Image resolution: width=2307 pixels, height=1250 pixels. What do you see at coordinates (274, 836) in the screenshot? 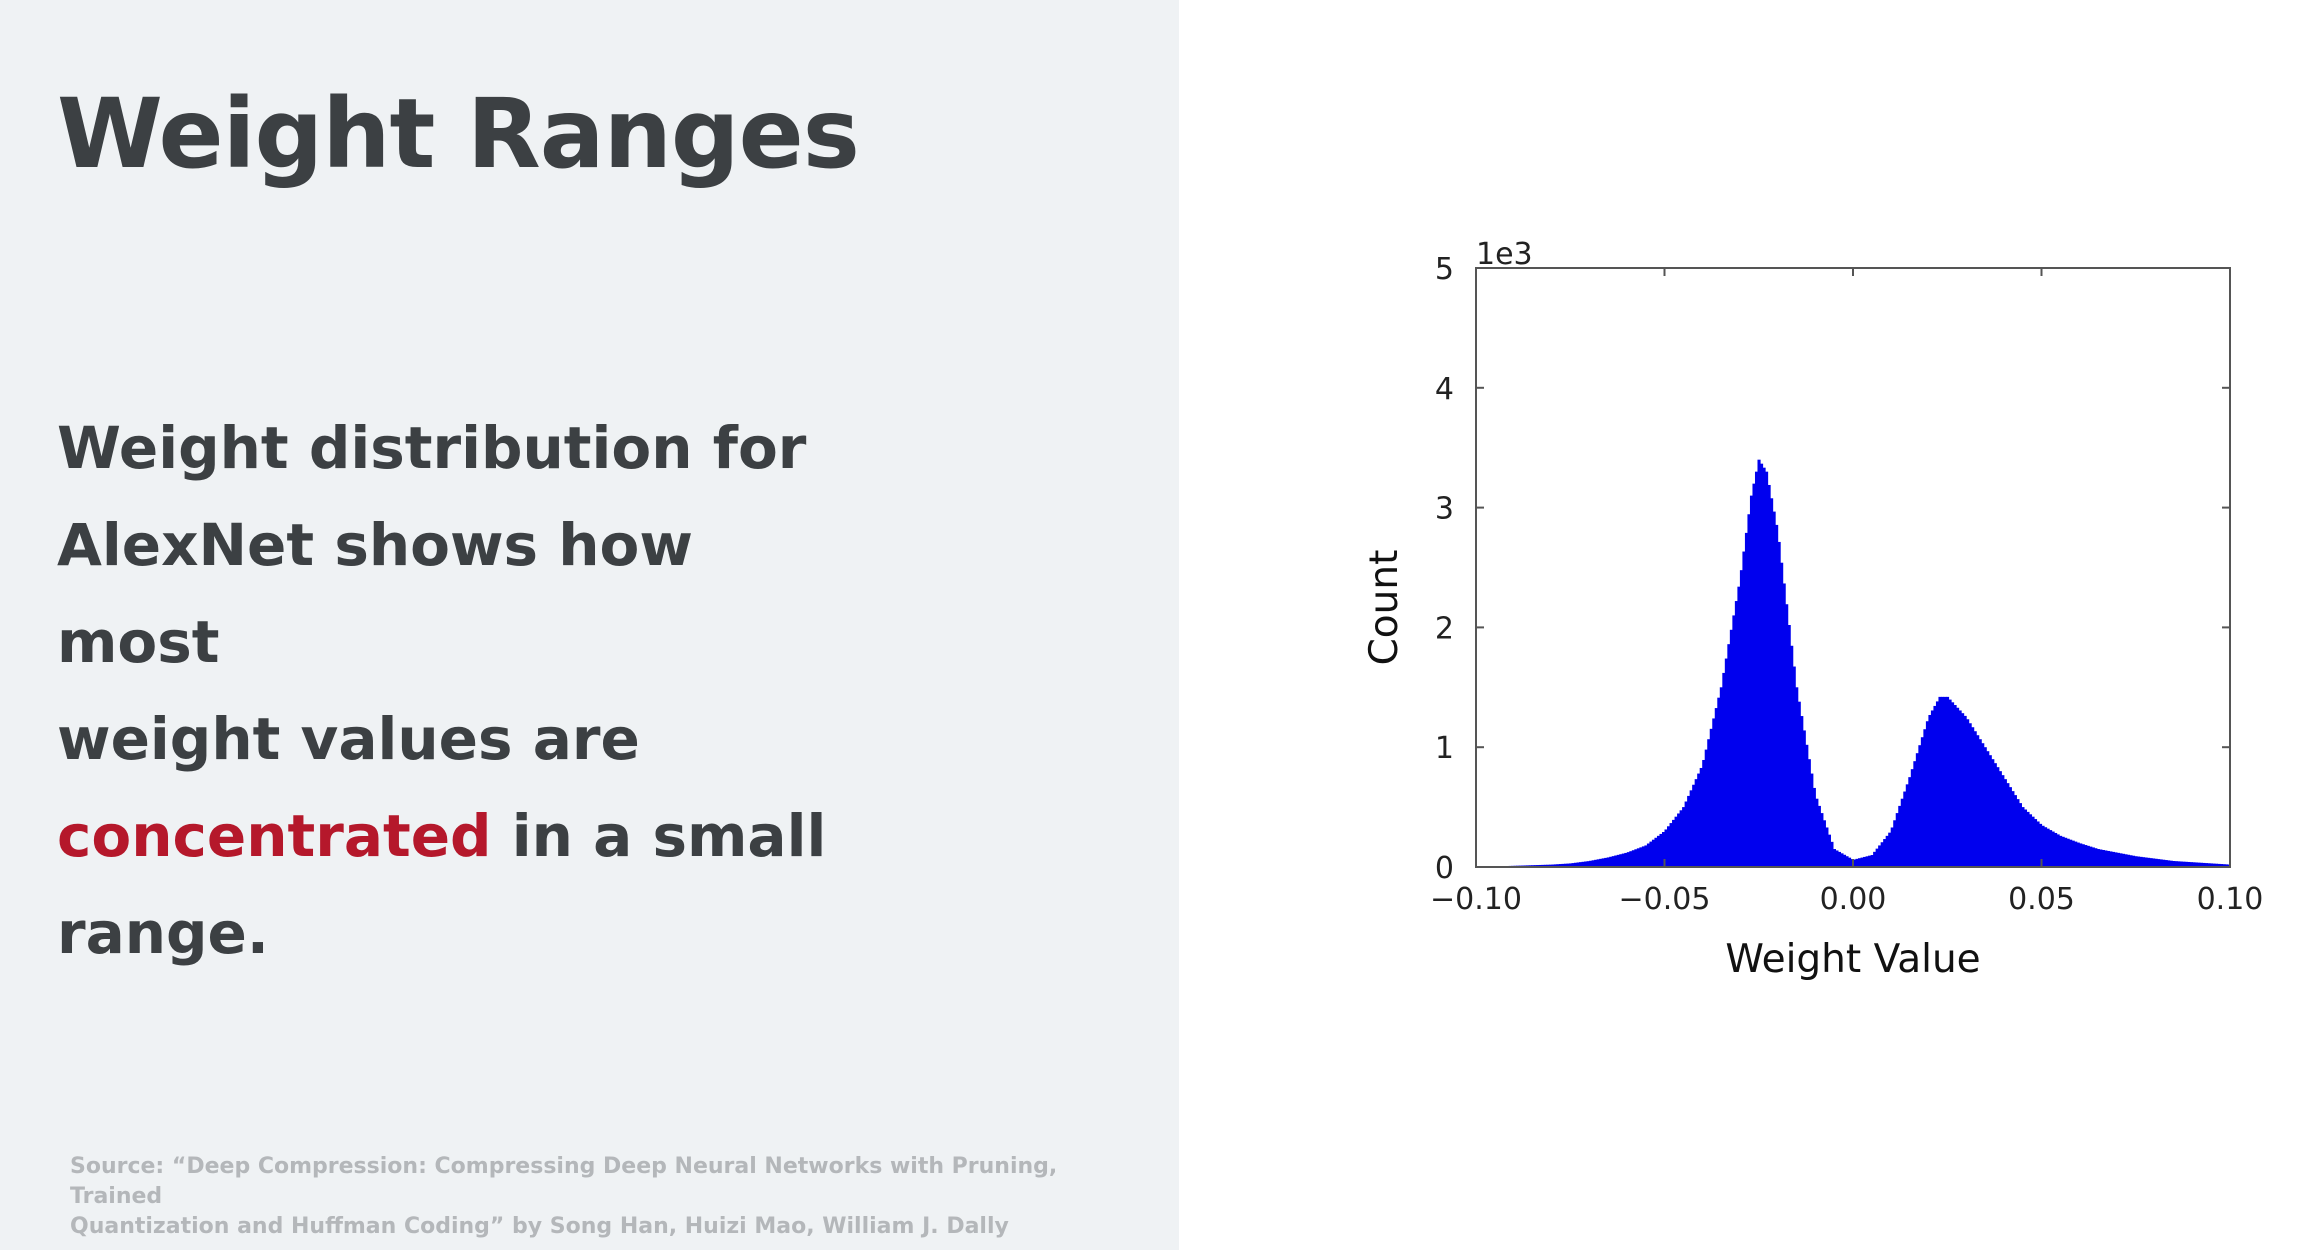
I see `highlight-word: concentrated` at bounding box center [274, 836].